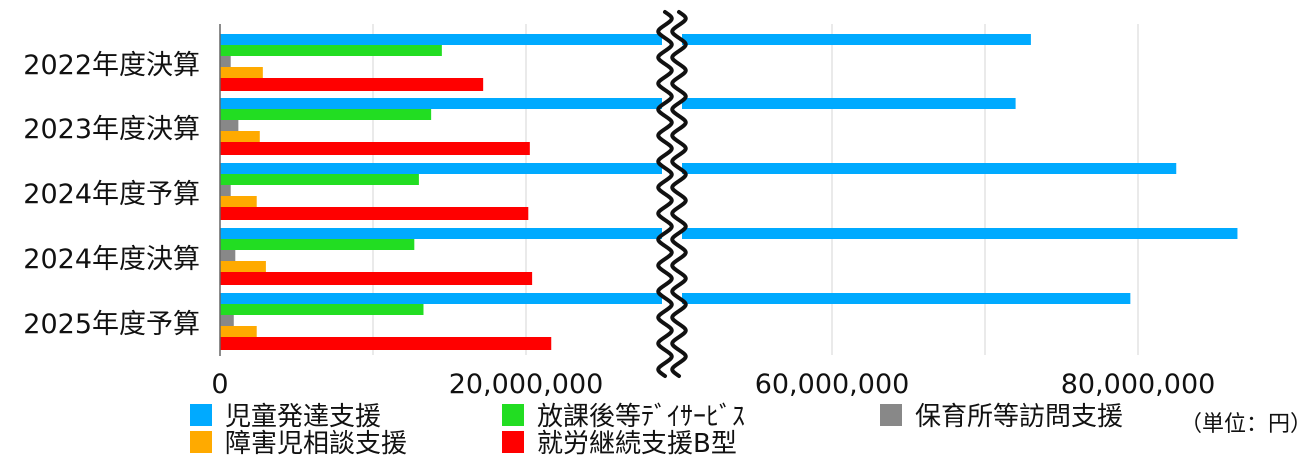  Describe the element at coordinates (1019, 417) in the screenshot. I see `legend-label: 保育所等訪問支援` at that location.